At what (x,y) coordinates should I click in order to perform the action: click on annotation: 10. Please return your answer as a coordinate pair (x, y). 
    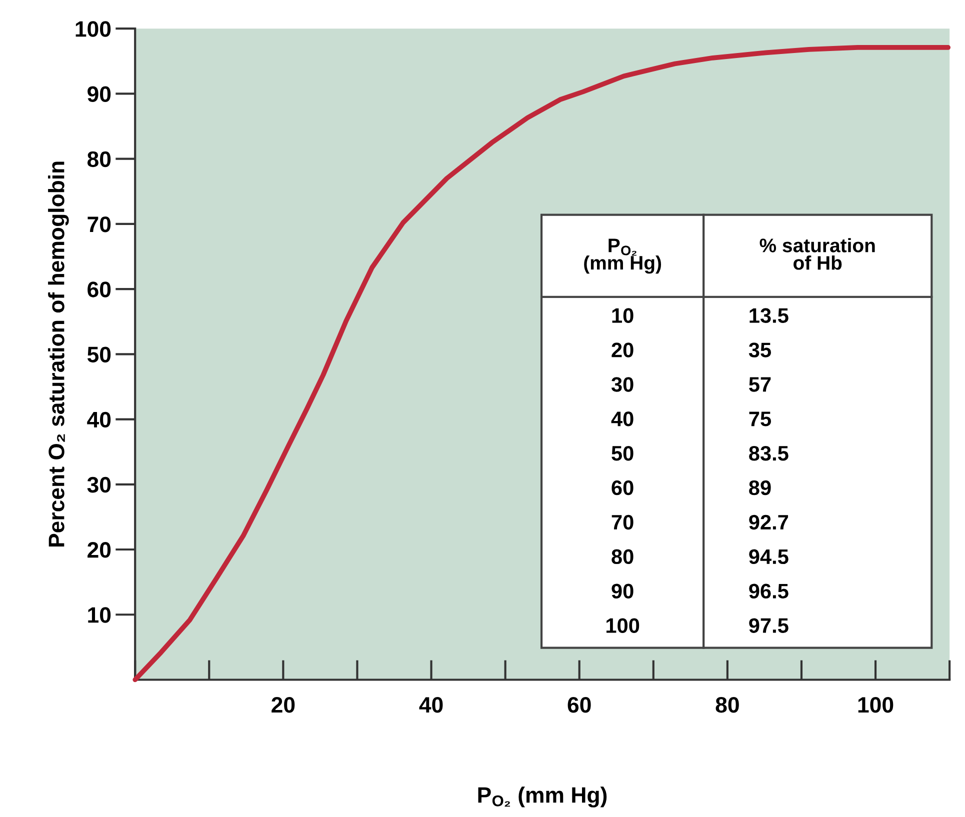
    Looking at the image, I should click on (623, 315).